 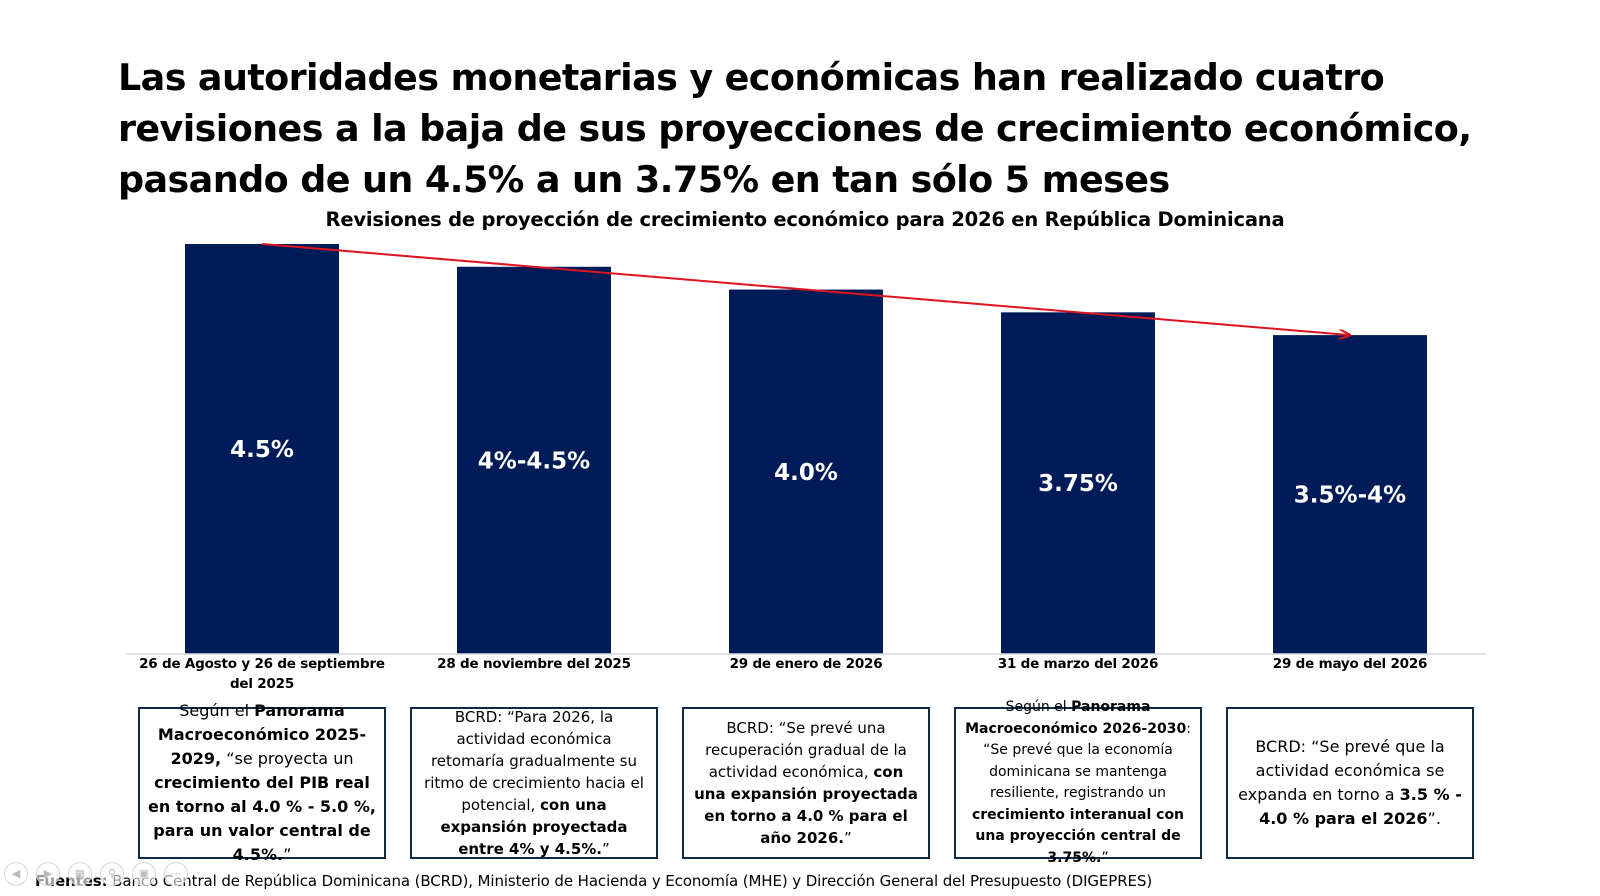 I want to click on slideshow-controls: ◀ ▶ ▦ ⚲ ▣ ⋯, so click(x=100, y=874).